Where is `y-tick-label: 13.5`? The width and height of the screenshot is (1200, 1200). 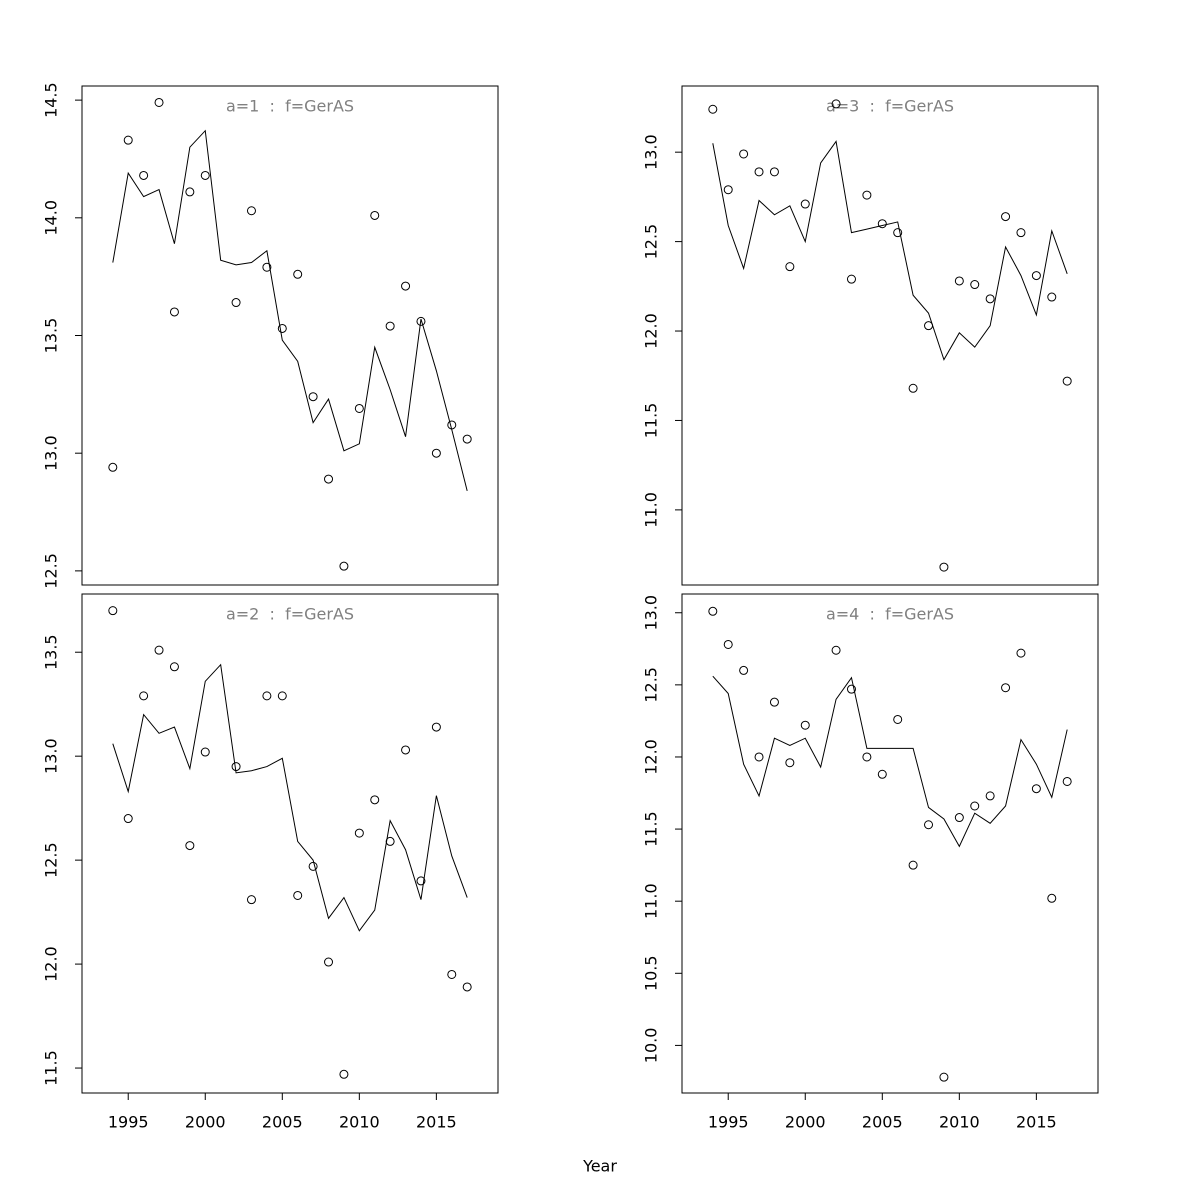 y-tick-label: 13.5 is located at coordinates (51, 652).